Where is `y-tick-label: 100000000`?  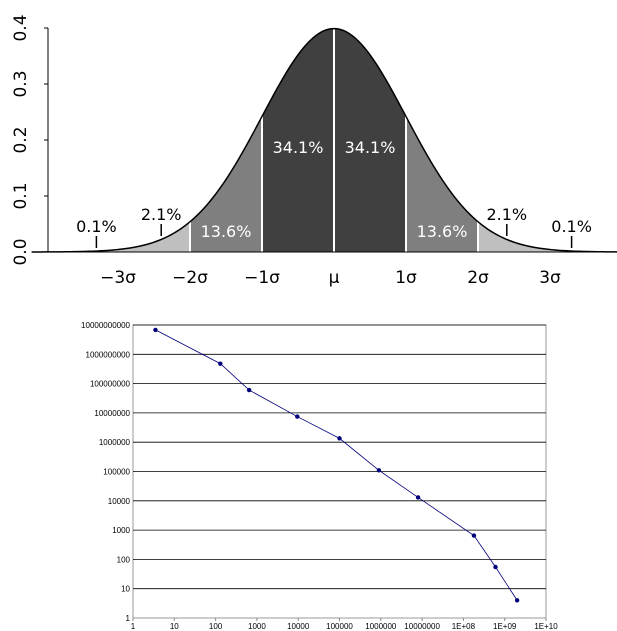 y-tick-label: 100000000 is located at coordinates (110, 384).